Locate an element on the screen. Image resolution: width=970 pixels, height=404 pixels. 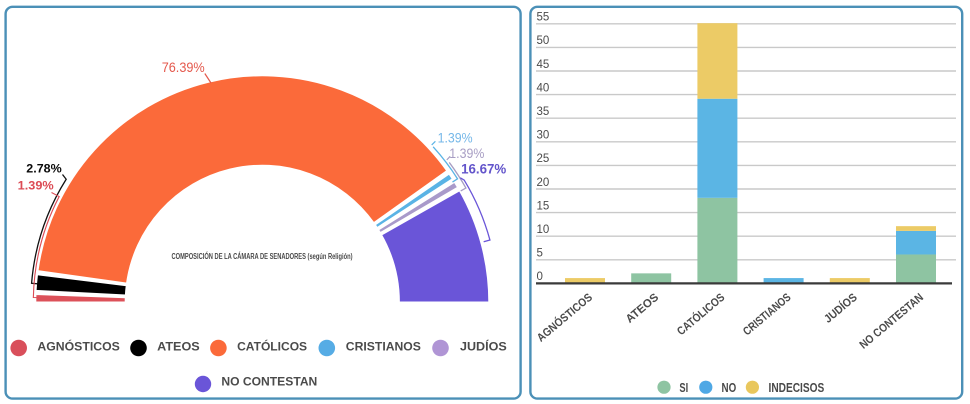
svg-text: 10 is located at coordinates (543, 230).